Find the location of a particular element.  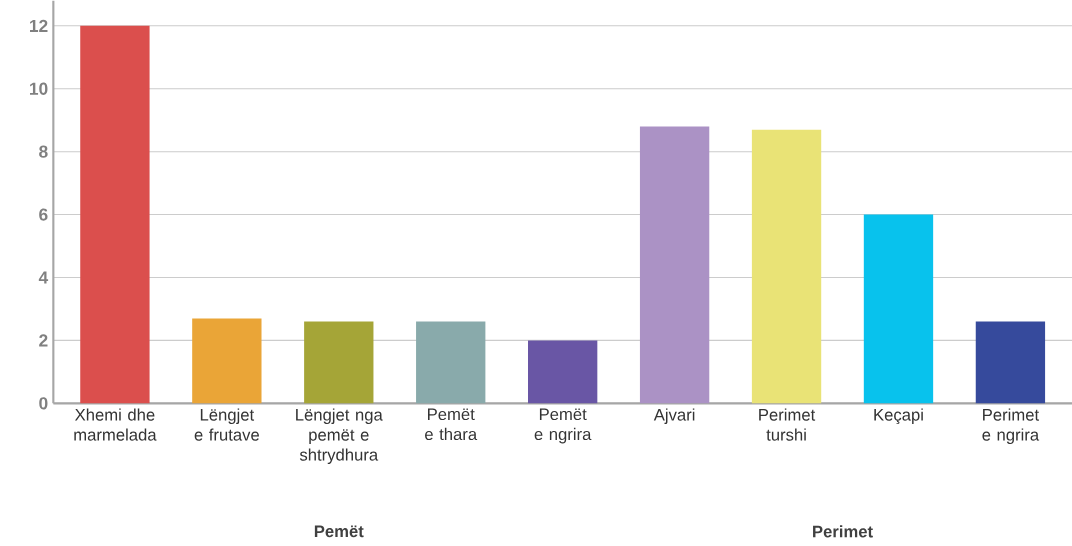

y-tick-label: 0 is located at coordinates (43, 403).